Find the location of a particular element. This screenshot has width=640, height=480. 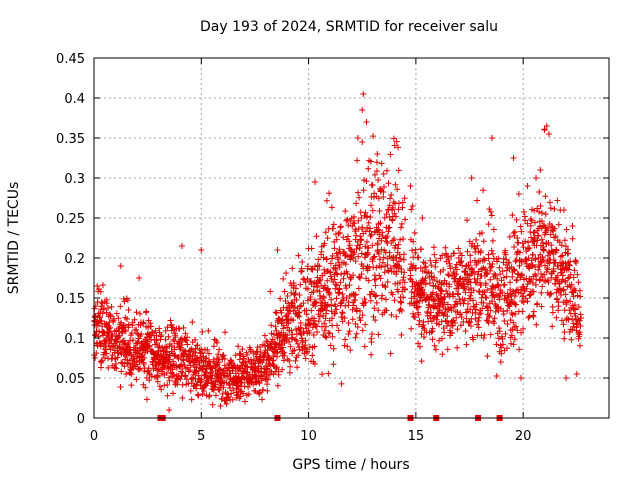

x-tick-label: 5 is located at coordinates (201, 436).